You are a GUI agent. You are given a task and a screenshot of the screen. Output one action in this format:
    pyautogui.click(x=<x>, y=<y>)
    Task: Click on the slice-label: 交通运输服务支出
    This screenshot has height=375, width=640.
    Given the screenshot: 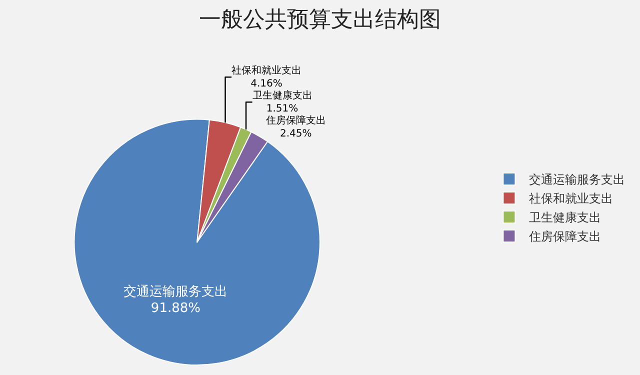 What is the action you would take?
    pyautogui.click(x=176, y=291)
    